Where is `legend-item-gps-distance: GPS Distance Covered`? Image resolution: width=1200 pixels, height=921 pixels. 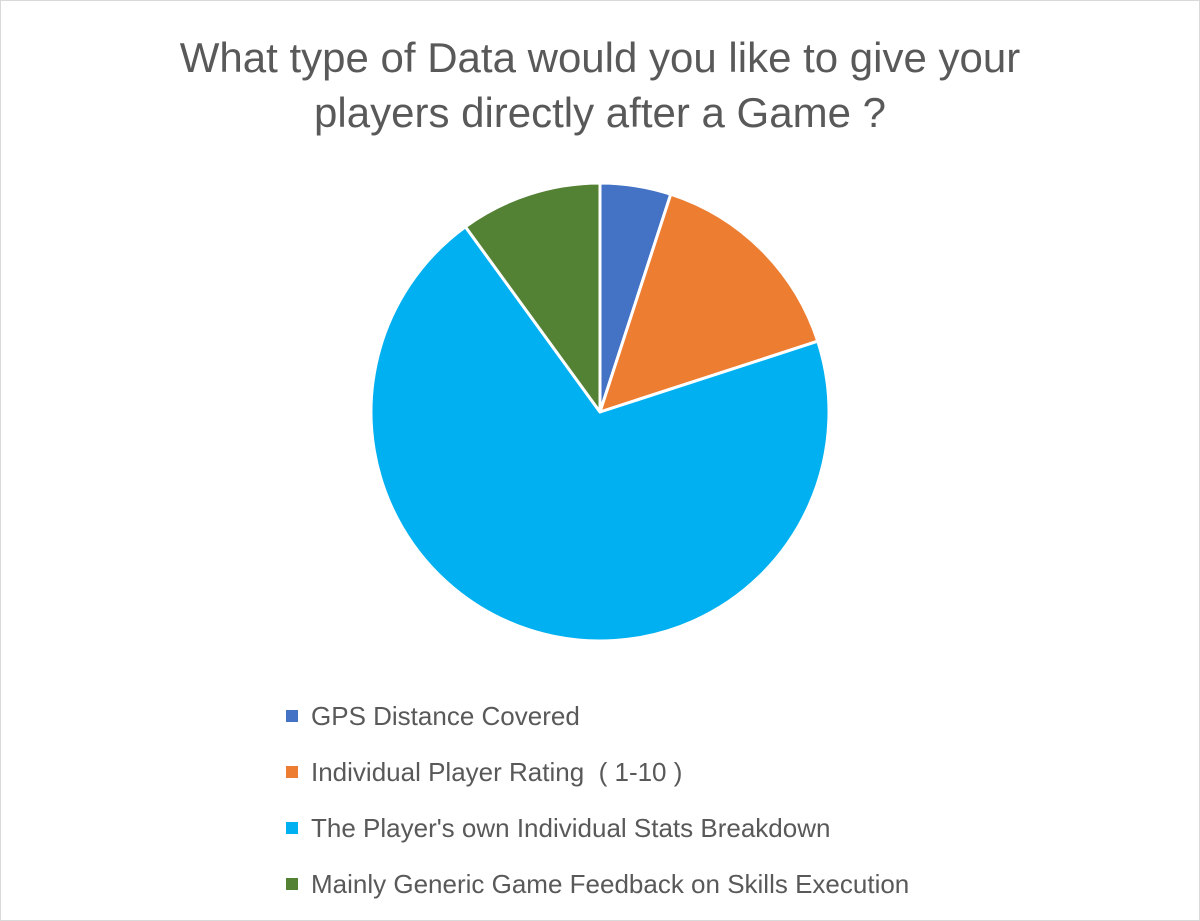
legend-item-gps-distance: GPS Distance Covered is located at coordinates (597, 716).